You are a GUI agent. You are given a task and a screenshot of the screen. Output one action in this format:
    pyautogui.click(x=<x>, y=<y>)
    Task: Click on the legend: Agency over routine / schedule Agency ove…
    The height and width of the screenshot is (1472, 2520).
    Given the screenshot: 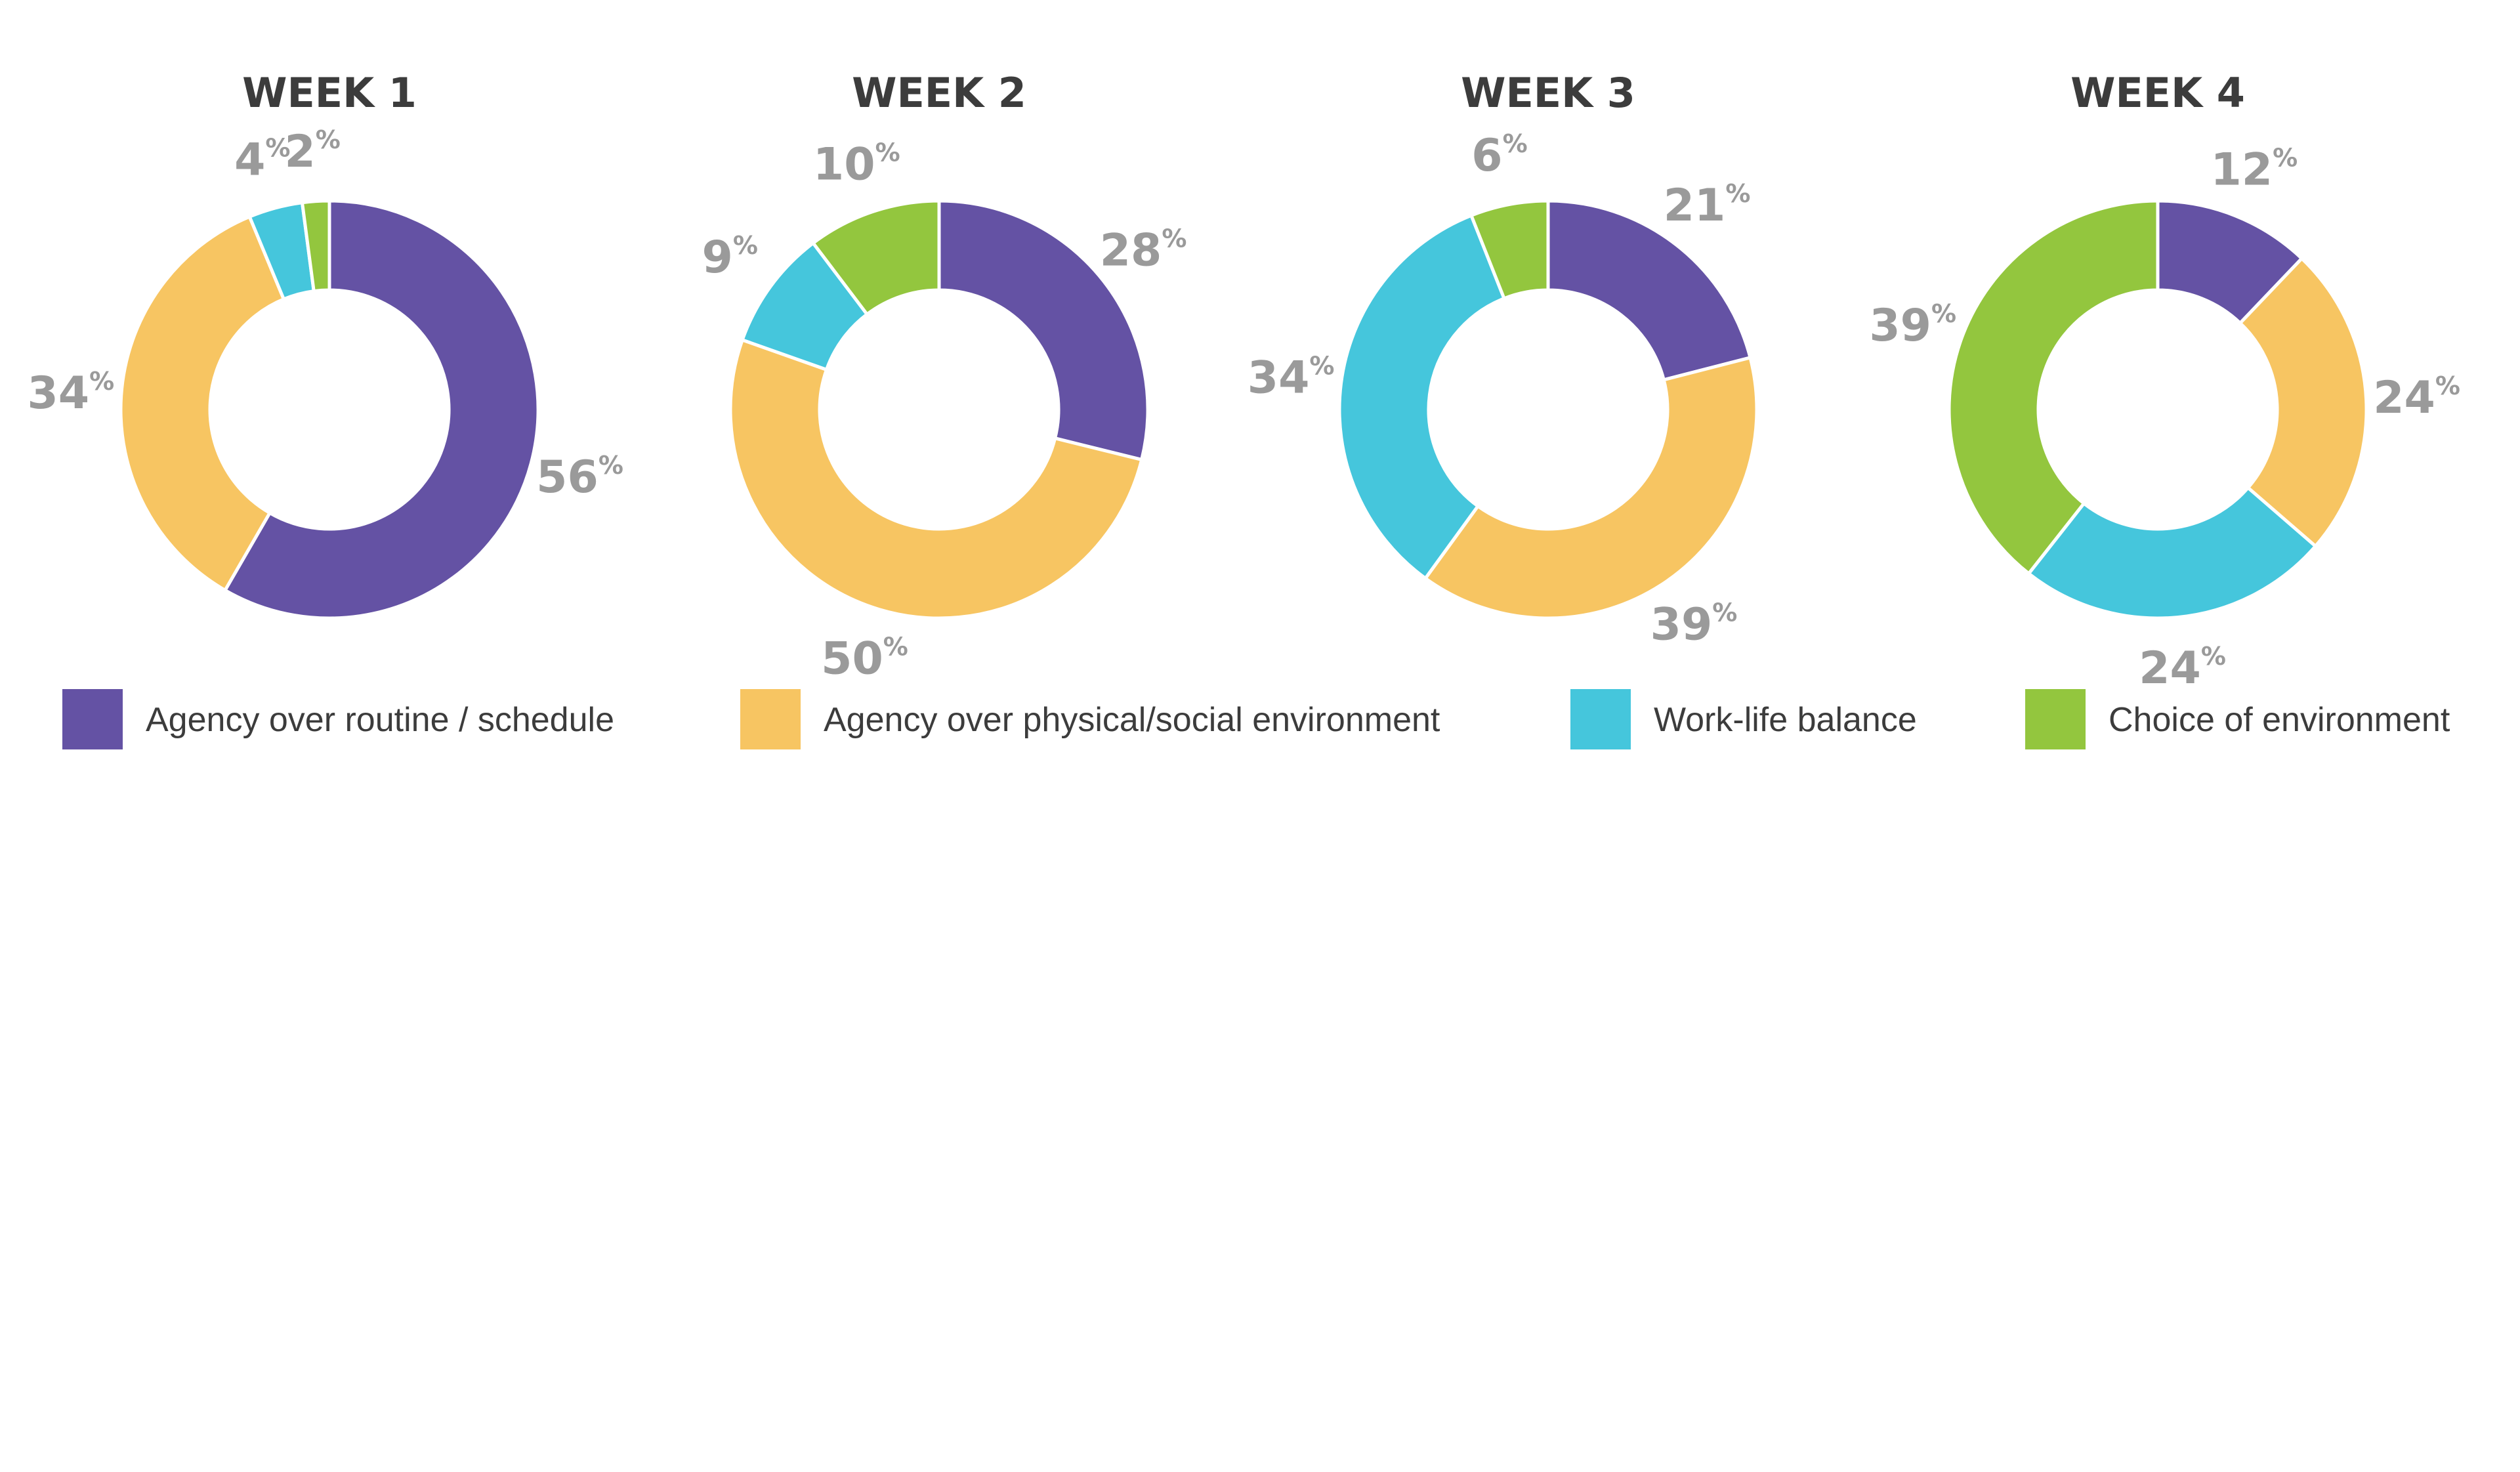 What is the action you would take?
    pyautogui.click(x=1256, y=719)
    